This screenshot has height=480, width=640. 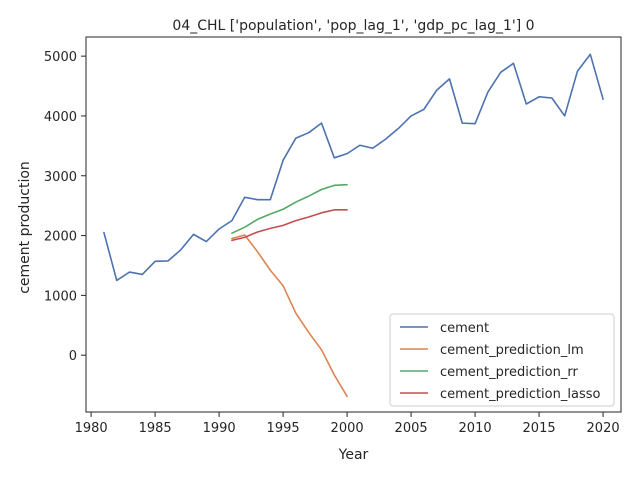 What do you see at coordinates (512, 350) in the screenshot?
I see `legend-label: cement_prediction_lm` at bounding box center [512, 350].